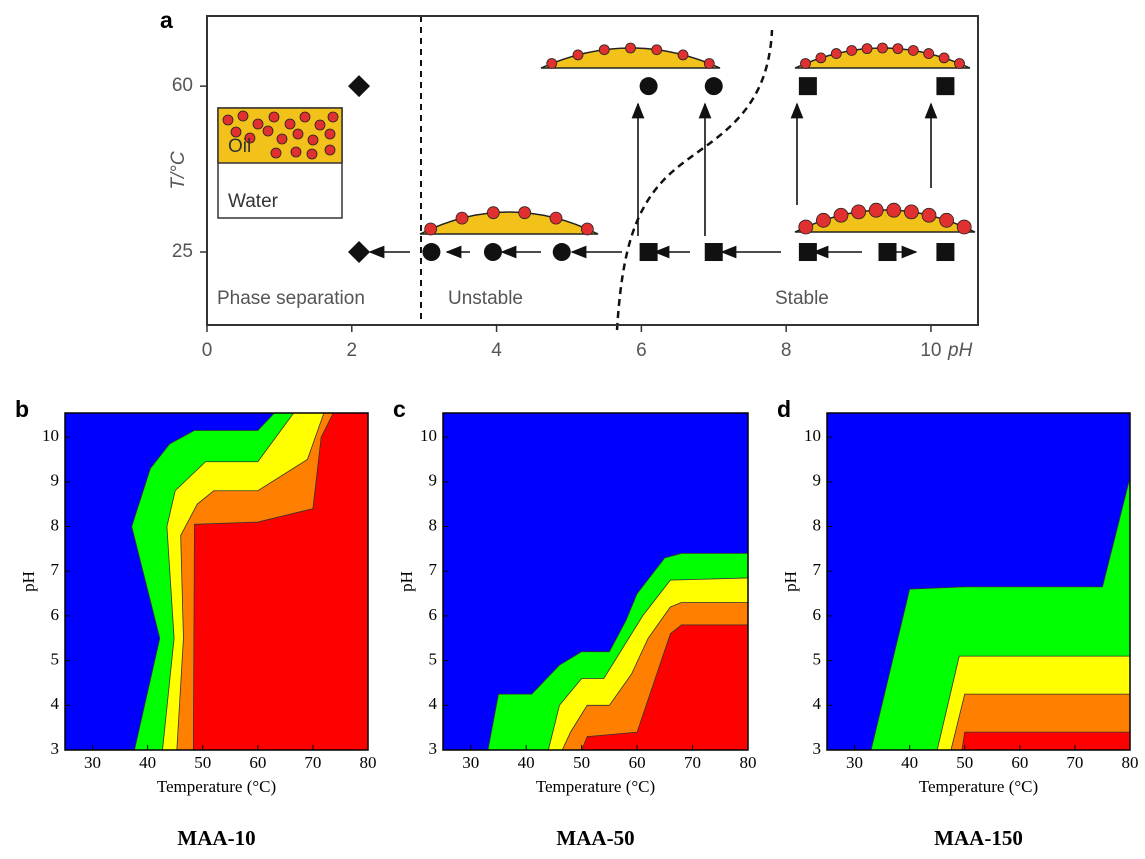 The height and width of the screenshot is (859, 1145). What do you see at coordinates (978, 838) in the screenshot?
I see `chart-title: MAA-150` at bounding box center [978, 838].